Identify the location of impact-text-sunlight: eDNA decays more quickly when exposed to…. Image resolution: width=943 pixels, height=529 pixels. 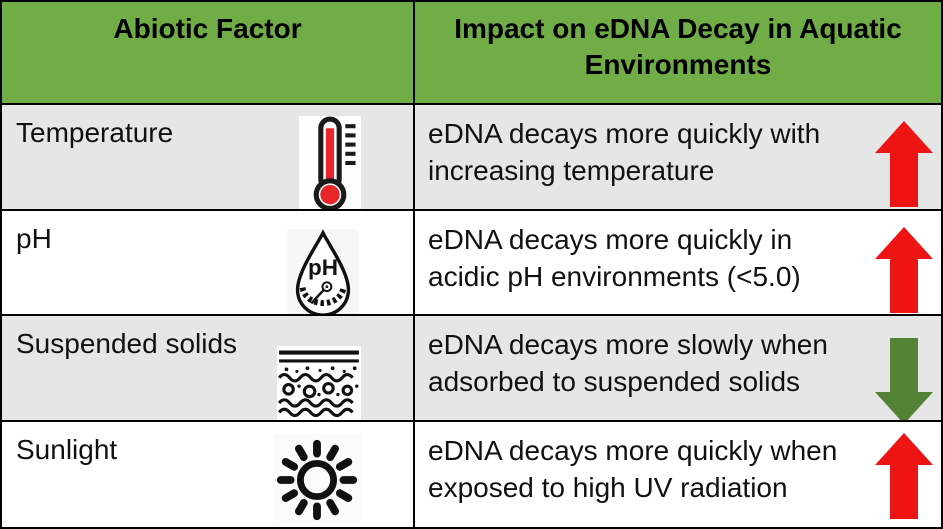
(633, 468).